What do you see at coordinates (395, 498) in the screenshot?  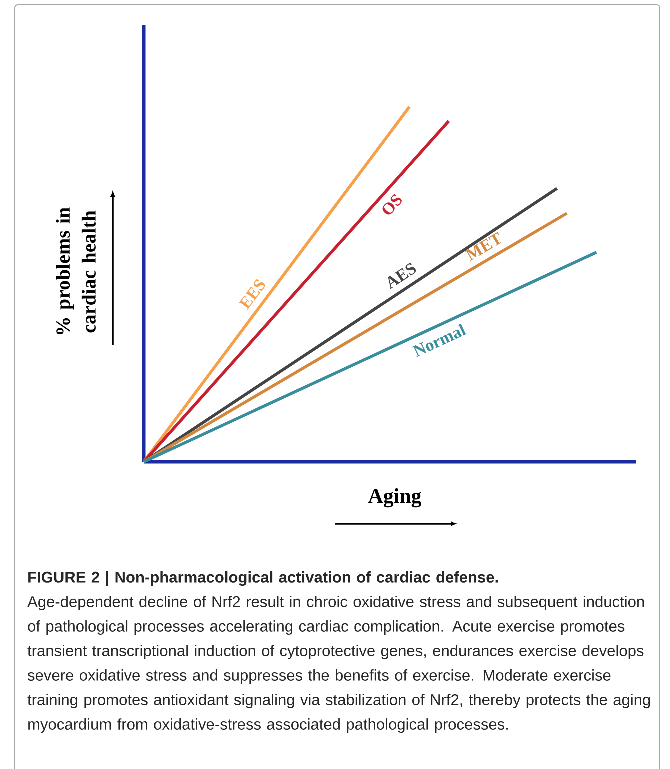 I see `x-axis-title: Aging` at bounding box center [395, 498].